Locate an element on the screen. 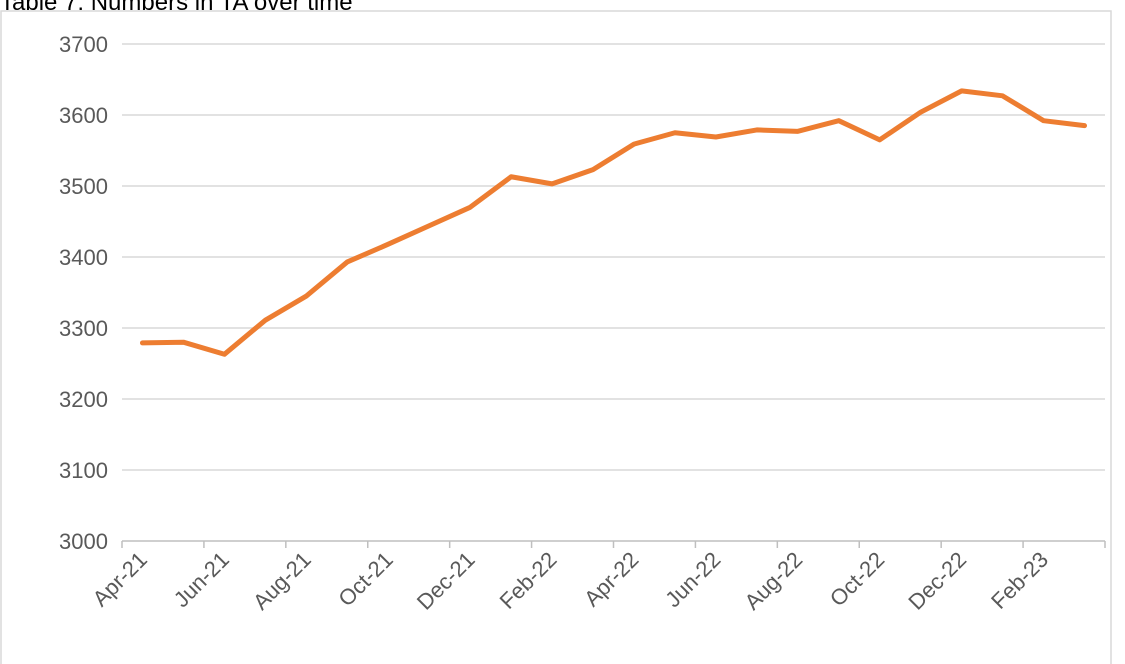  x-tick-label: Aug-22 is located at coordinates (773, 581).